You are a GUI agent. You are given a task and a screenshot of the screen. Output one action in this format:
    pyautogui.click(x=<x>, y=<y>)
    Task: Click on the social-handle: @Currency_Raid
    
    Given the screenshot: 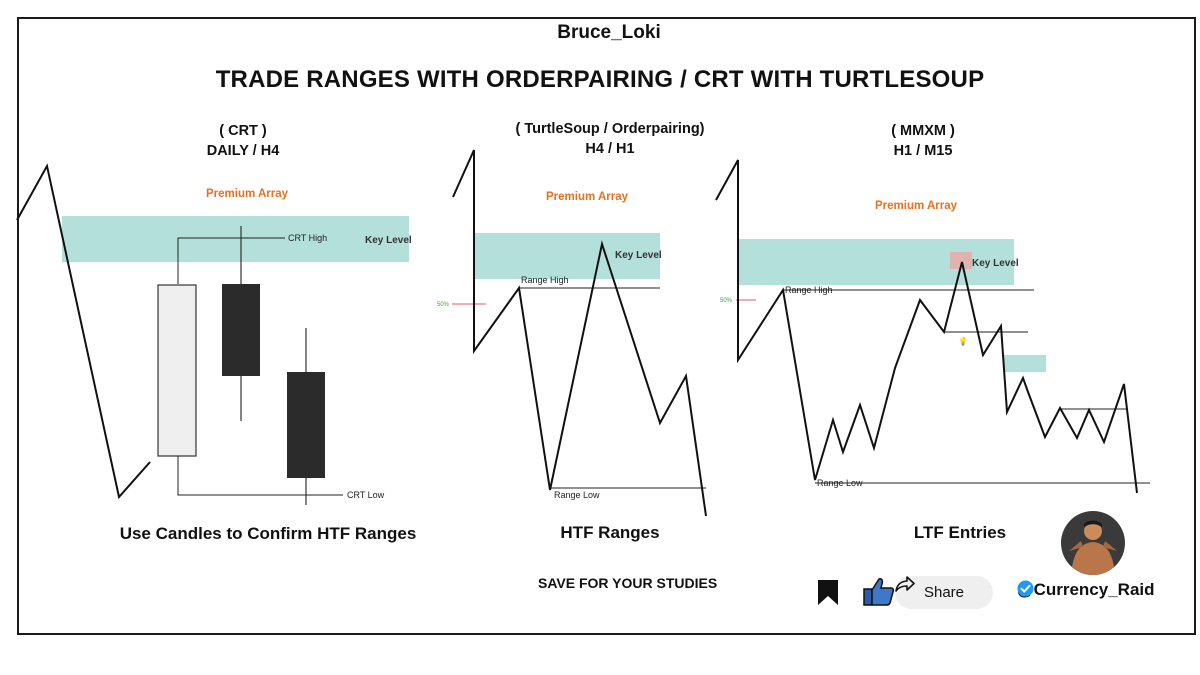 What is the action you would take?
    pyautogui.click(x=1086, y=590)
    